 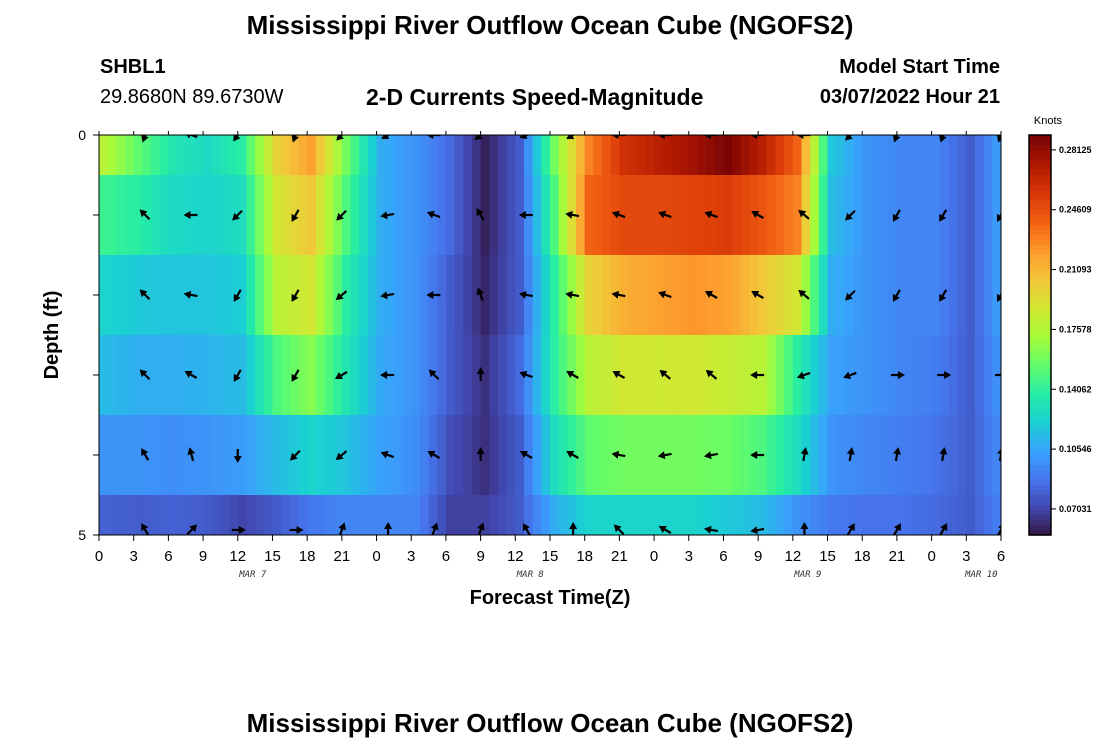 I want to click on x-axis-label: Forecast Time(Z), so click(x=550, y=598).